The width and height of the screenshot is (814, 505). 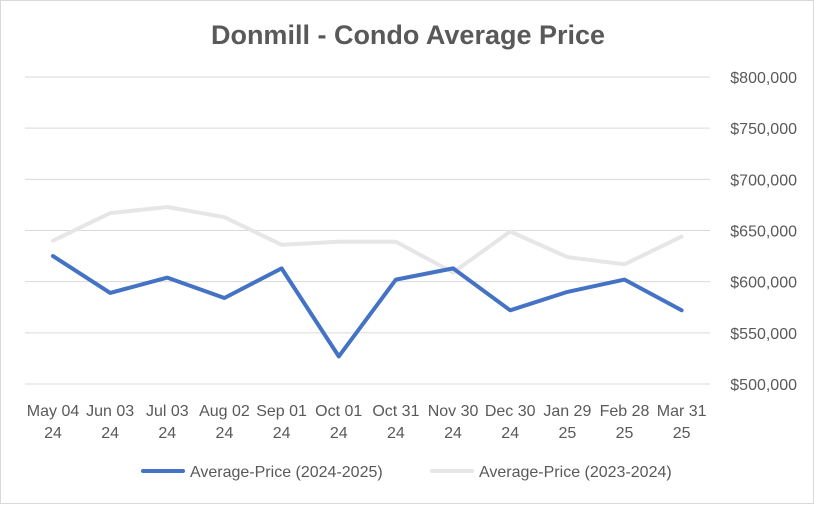 What do you see at coordinates (367, 240) in the screenshot?
I see `series-line` at bounding box center [367, 240].